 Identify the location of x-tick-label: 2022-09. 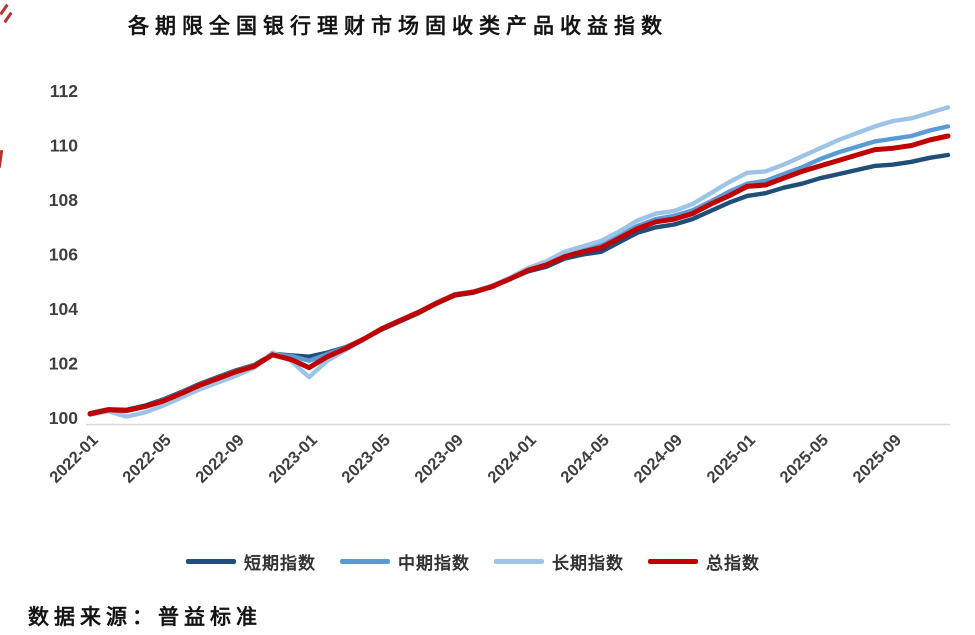
(220, 459).